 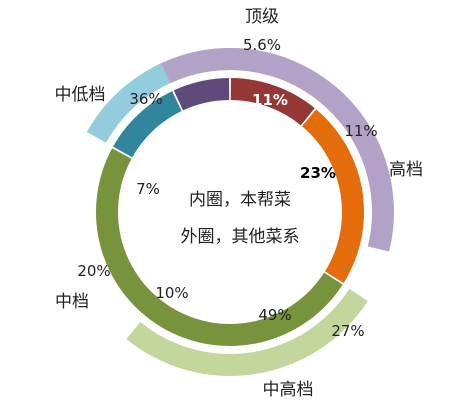 What do you see at coordinates (262, 45) in the screenshot?
I see `outer-value-label-顶级: 5.6%` at bounding box center [262, 45].